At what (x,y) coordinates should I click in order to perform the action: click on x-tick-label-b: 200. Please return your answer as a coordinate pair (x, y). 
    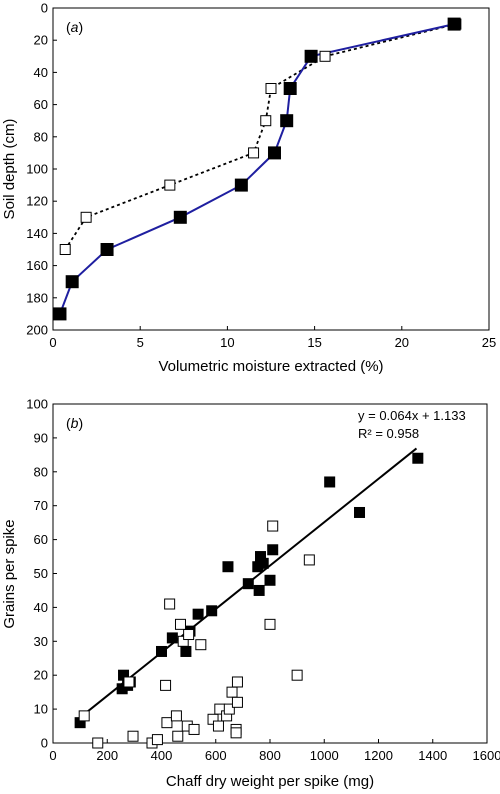
    Looking at the image, I should click on (107, 755).